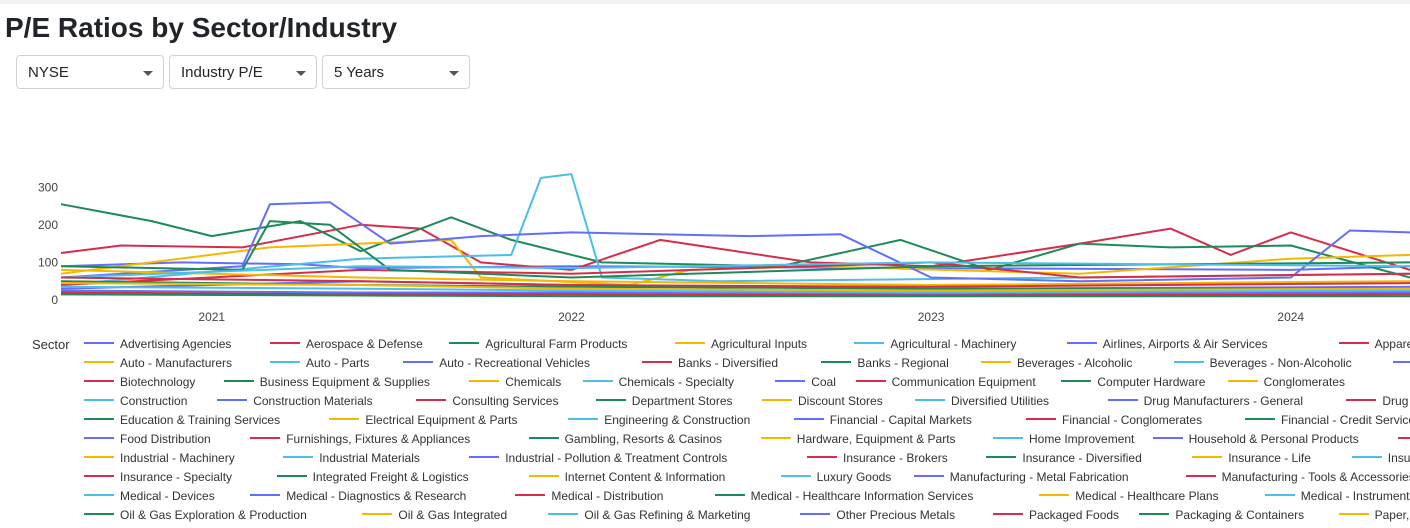 Image resolution: width=1410 pixels, height=528 pixels. What do you see at coordinates (369, 458) in the screenshot?
I see `legend-label: Industrial Materials` at bounding box center [369, 458].